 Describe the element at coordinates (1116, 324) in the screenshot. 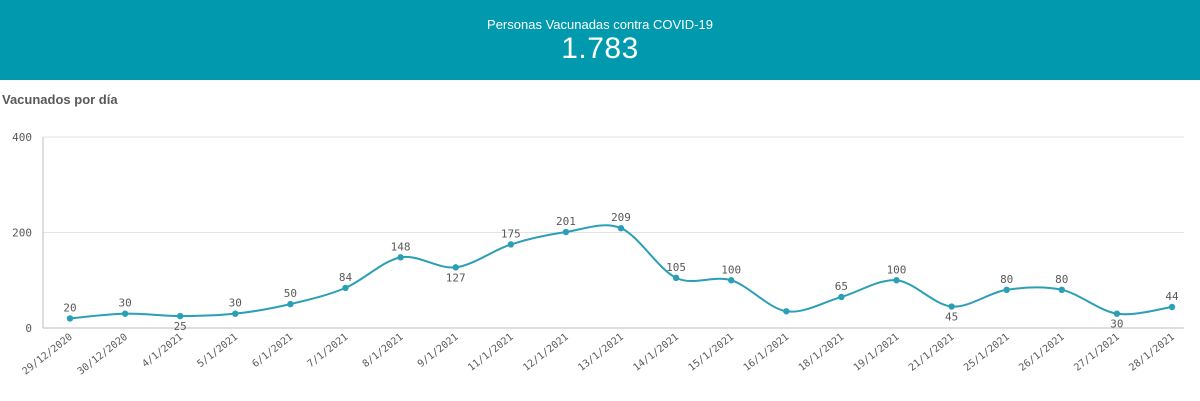

I see `data-label-19: 30` at that location.